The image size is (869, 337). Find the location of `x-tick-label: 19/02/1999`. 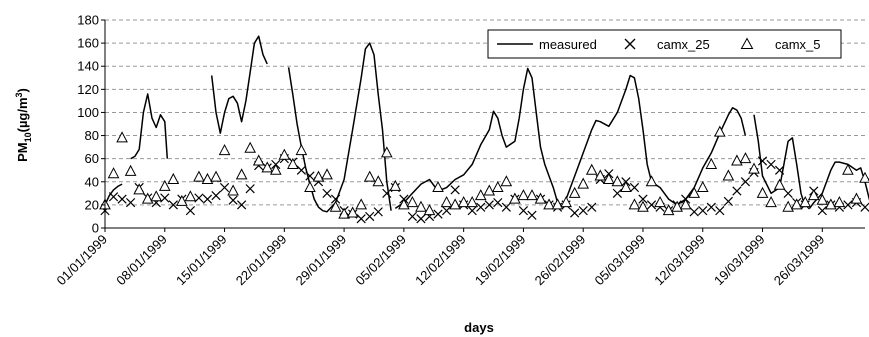

x-tick-label: 19/02/1999 is located at coordinates (500, 260).